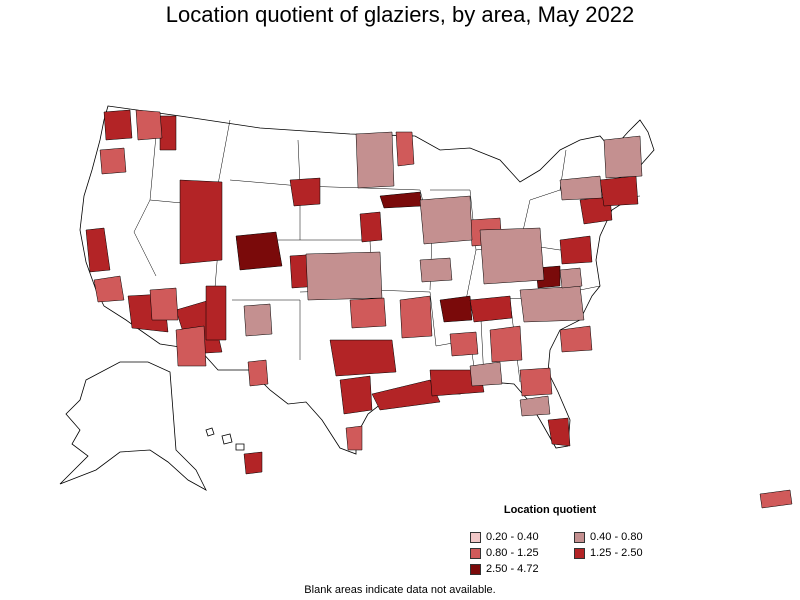 Image resolution: width=800 pixels, height=600 pixels. Describe the element at coordinates (616, 553) in the screenshot. I see `legend-label: 1.25 - 2.50` at that location.